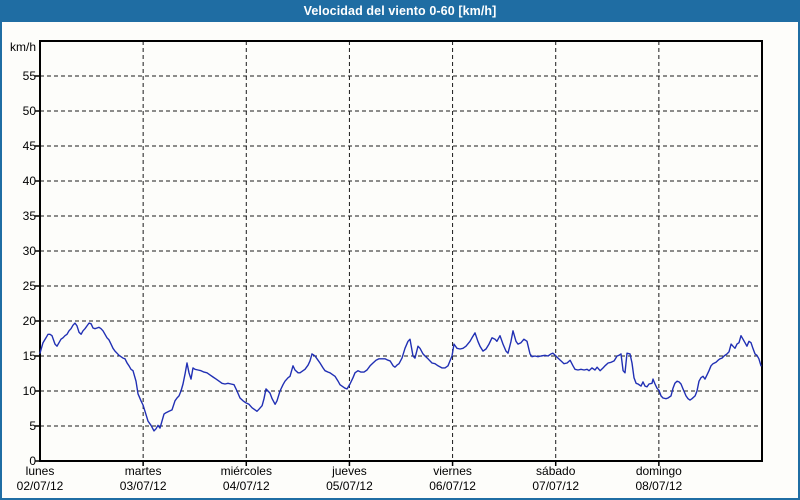 The image size is (800, 500). Describe the element at coordinates (29, 321) in the screenshot. I see `y-tick-label-20: 20` at that location.